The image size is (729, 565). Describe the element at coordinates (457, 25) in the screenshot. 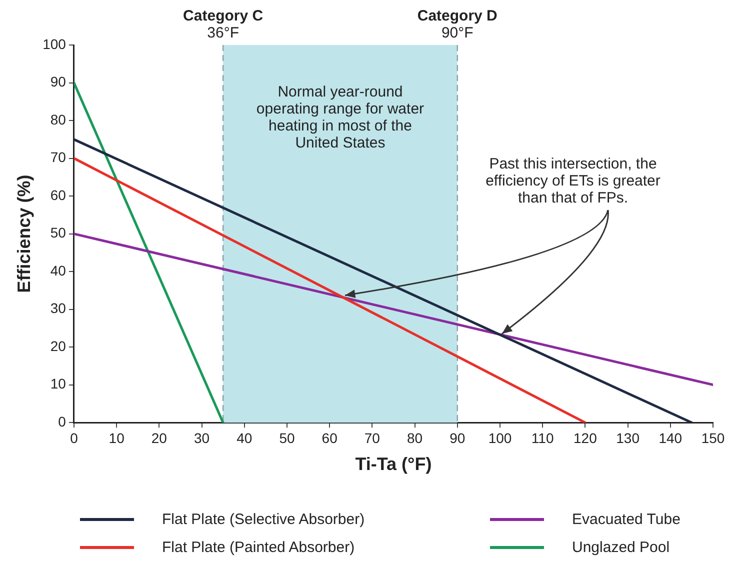

I see `ref-line-label: Category D 90°F` at that location.